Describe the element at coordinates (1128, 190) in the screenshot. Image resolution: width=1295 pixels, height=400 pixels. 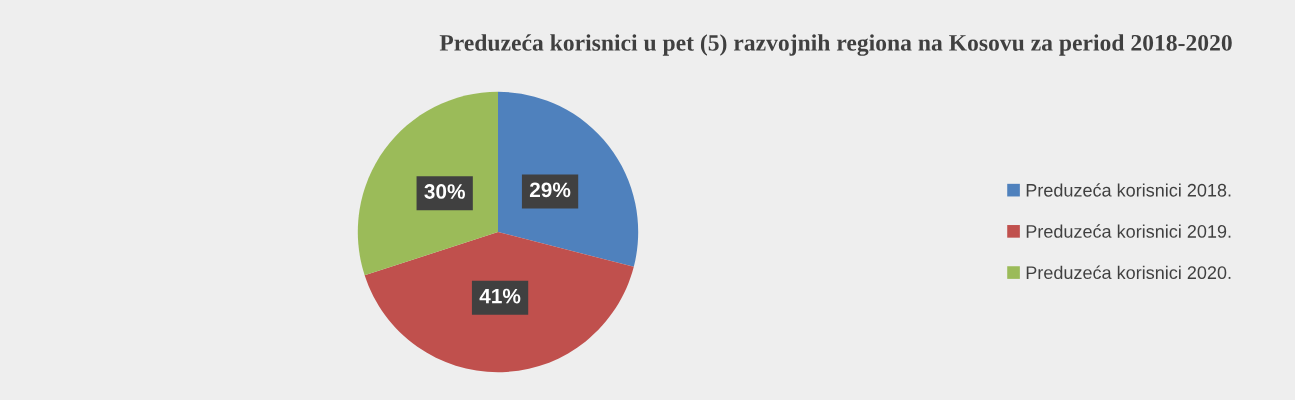
I see `legend-label: Preduzeća korisnici 2018.` at that location.